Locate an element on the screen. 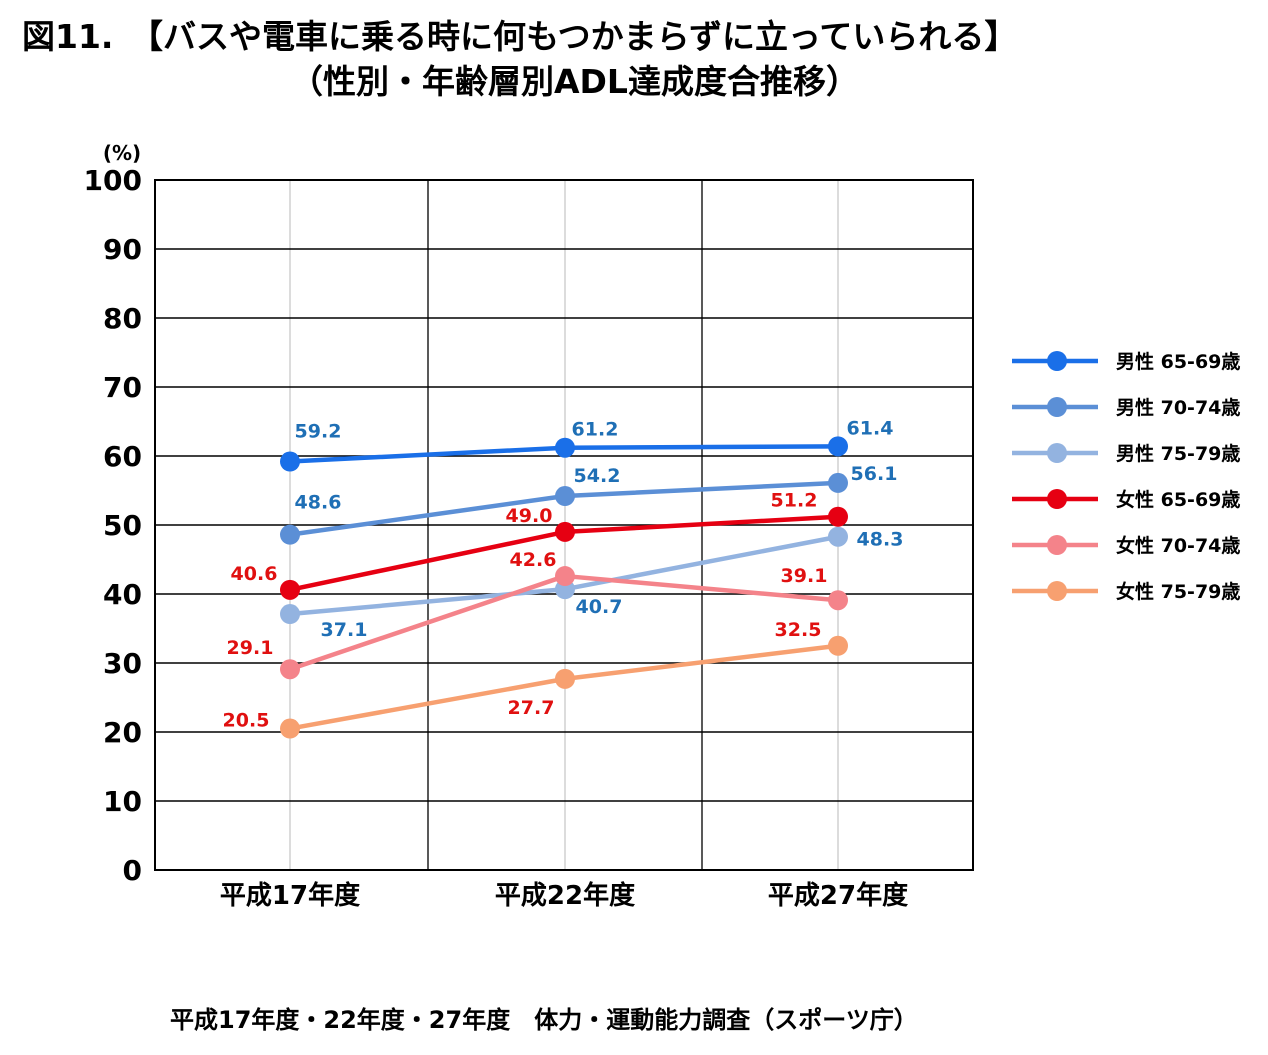 Image resolution: width=1268 pixels, height=1055 pixels. y-tick-label: 10 is located at coordinates (122, 801).